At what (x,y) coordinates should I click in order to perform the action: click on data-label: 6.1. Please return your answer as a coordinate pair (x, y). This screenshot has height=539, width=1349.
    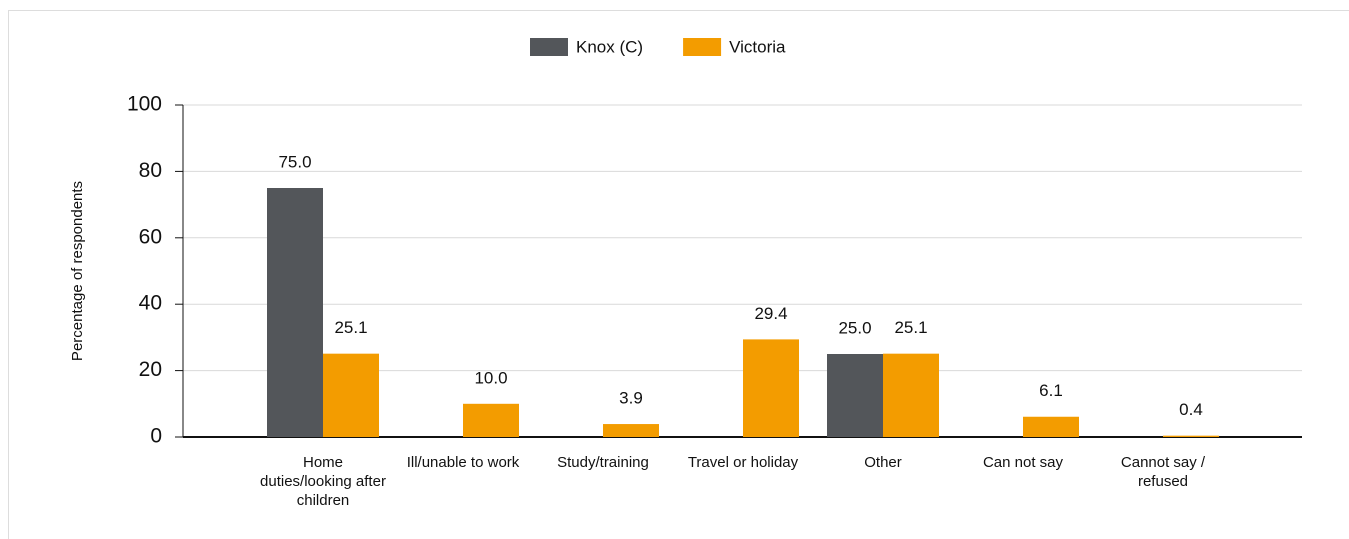
    Looking at the image, I should click on (1051, 390).